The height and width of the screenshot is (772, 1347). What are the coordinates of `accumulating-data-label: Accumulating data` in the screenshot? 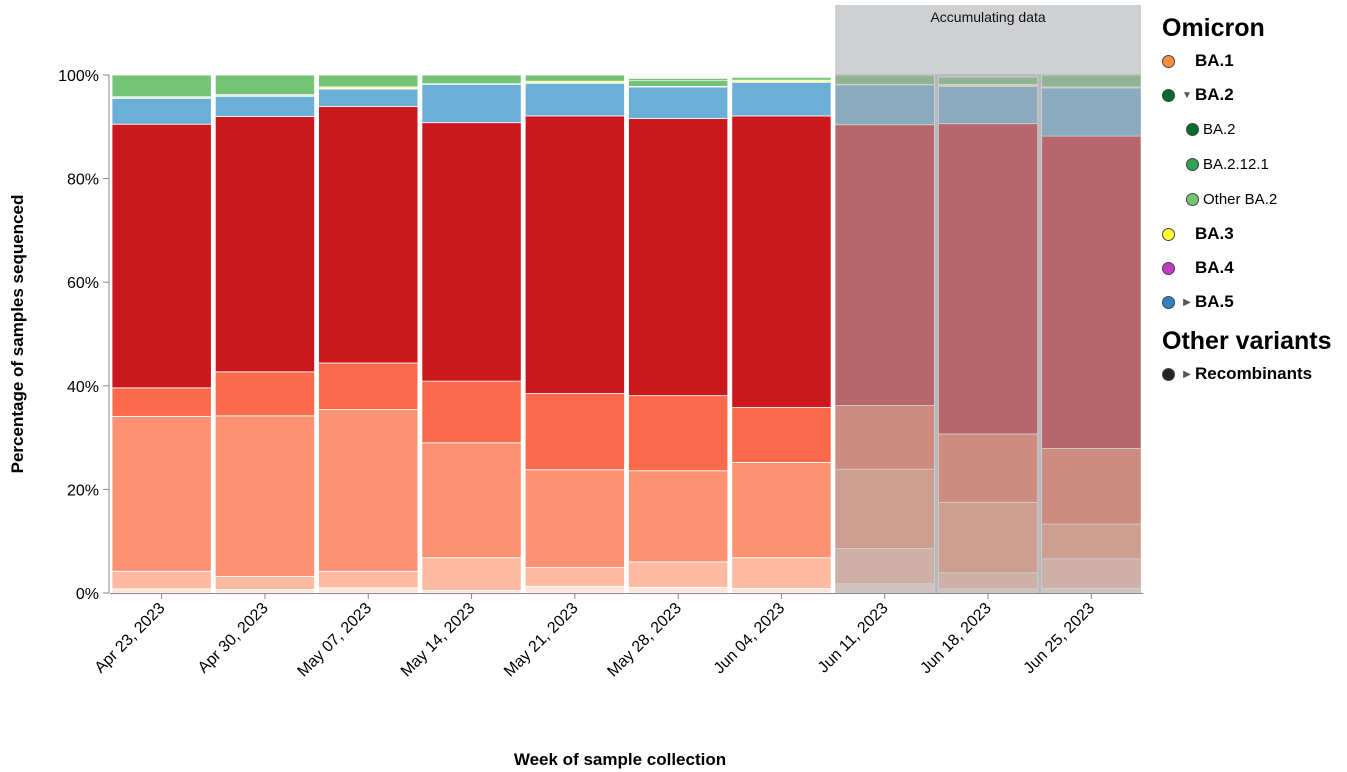 It's located at (987, 17).